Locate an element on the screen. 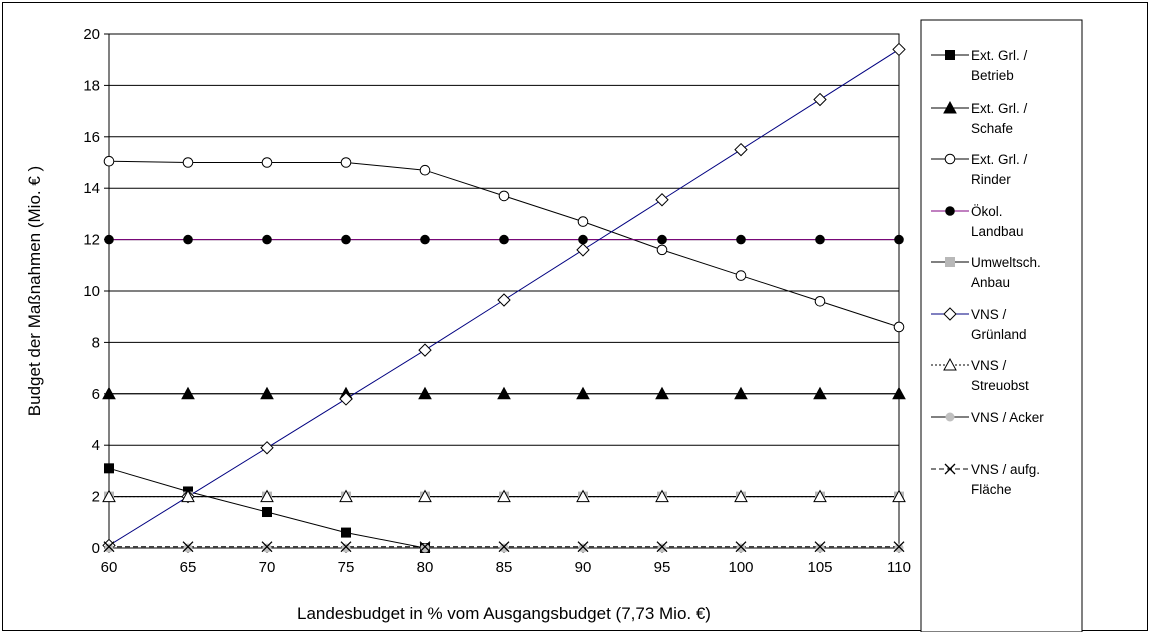 The image size is (1152, 635). x-tick-label: 85 is located at coordinates (504, 567).